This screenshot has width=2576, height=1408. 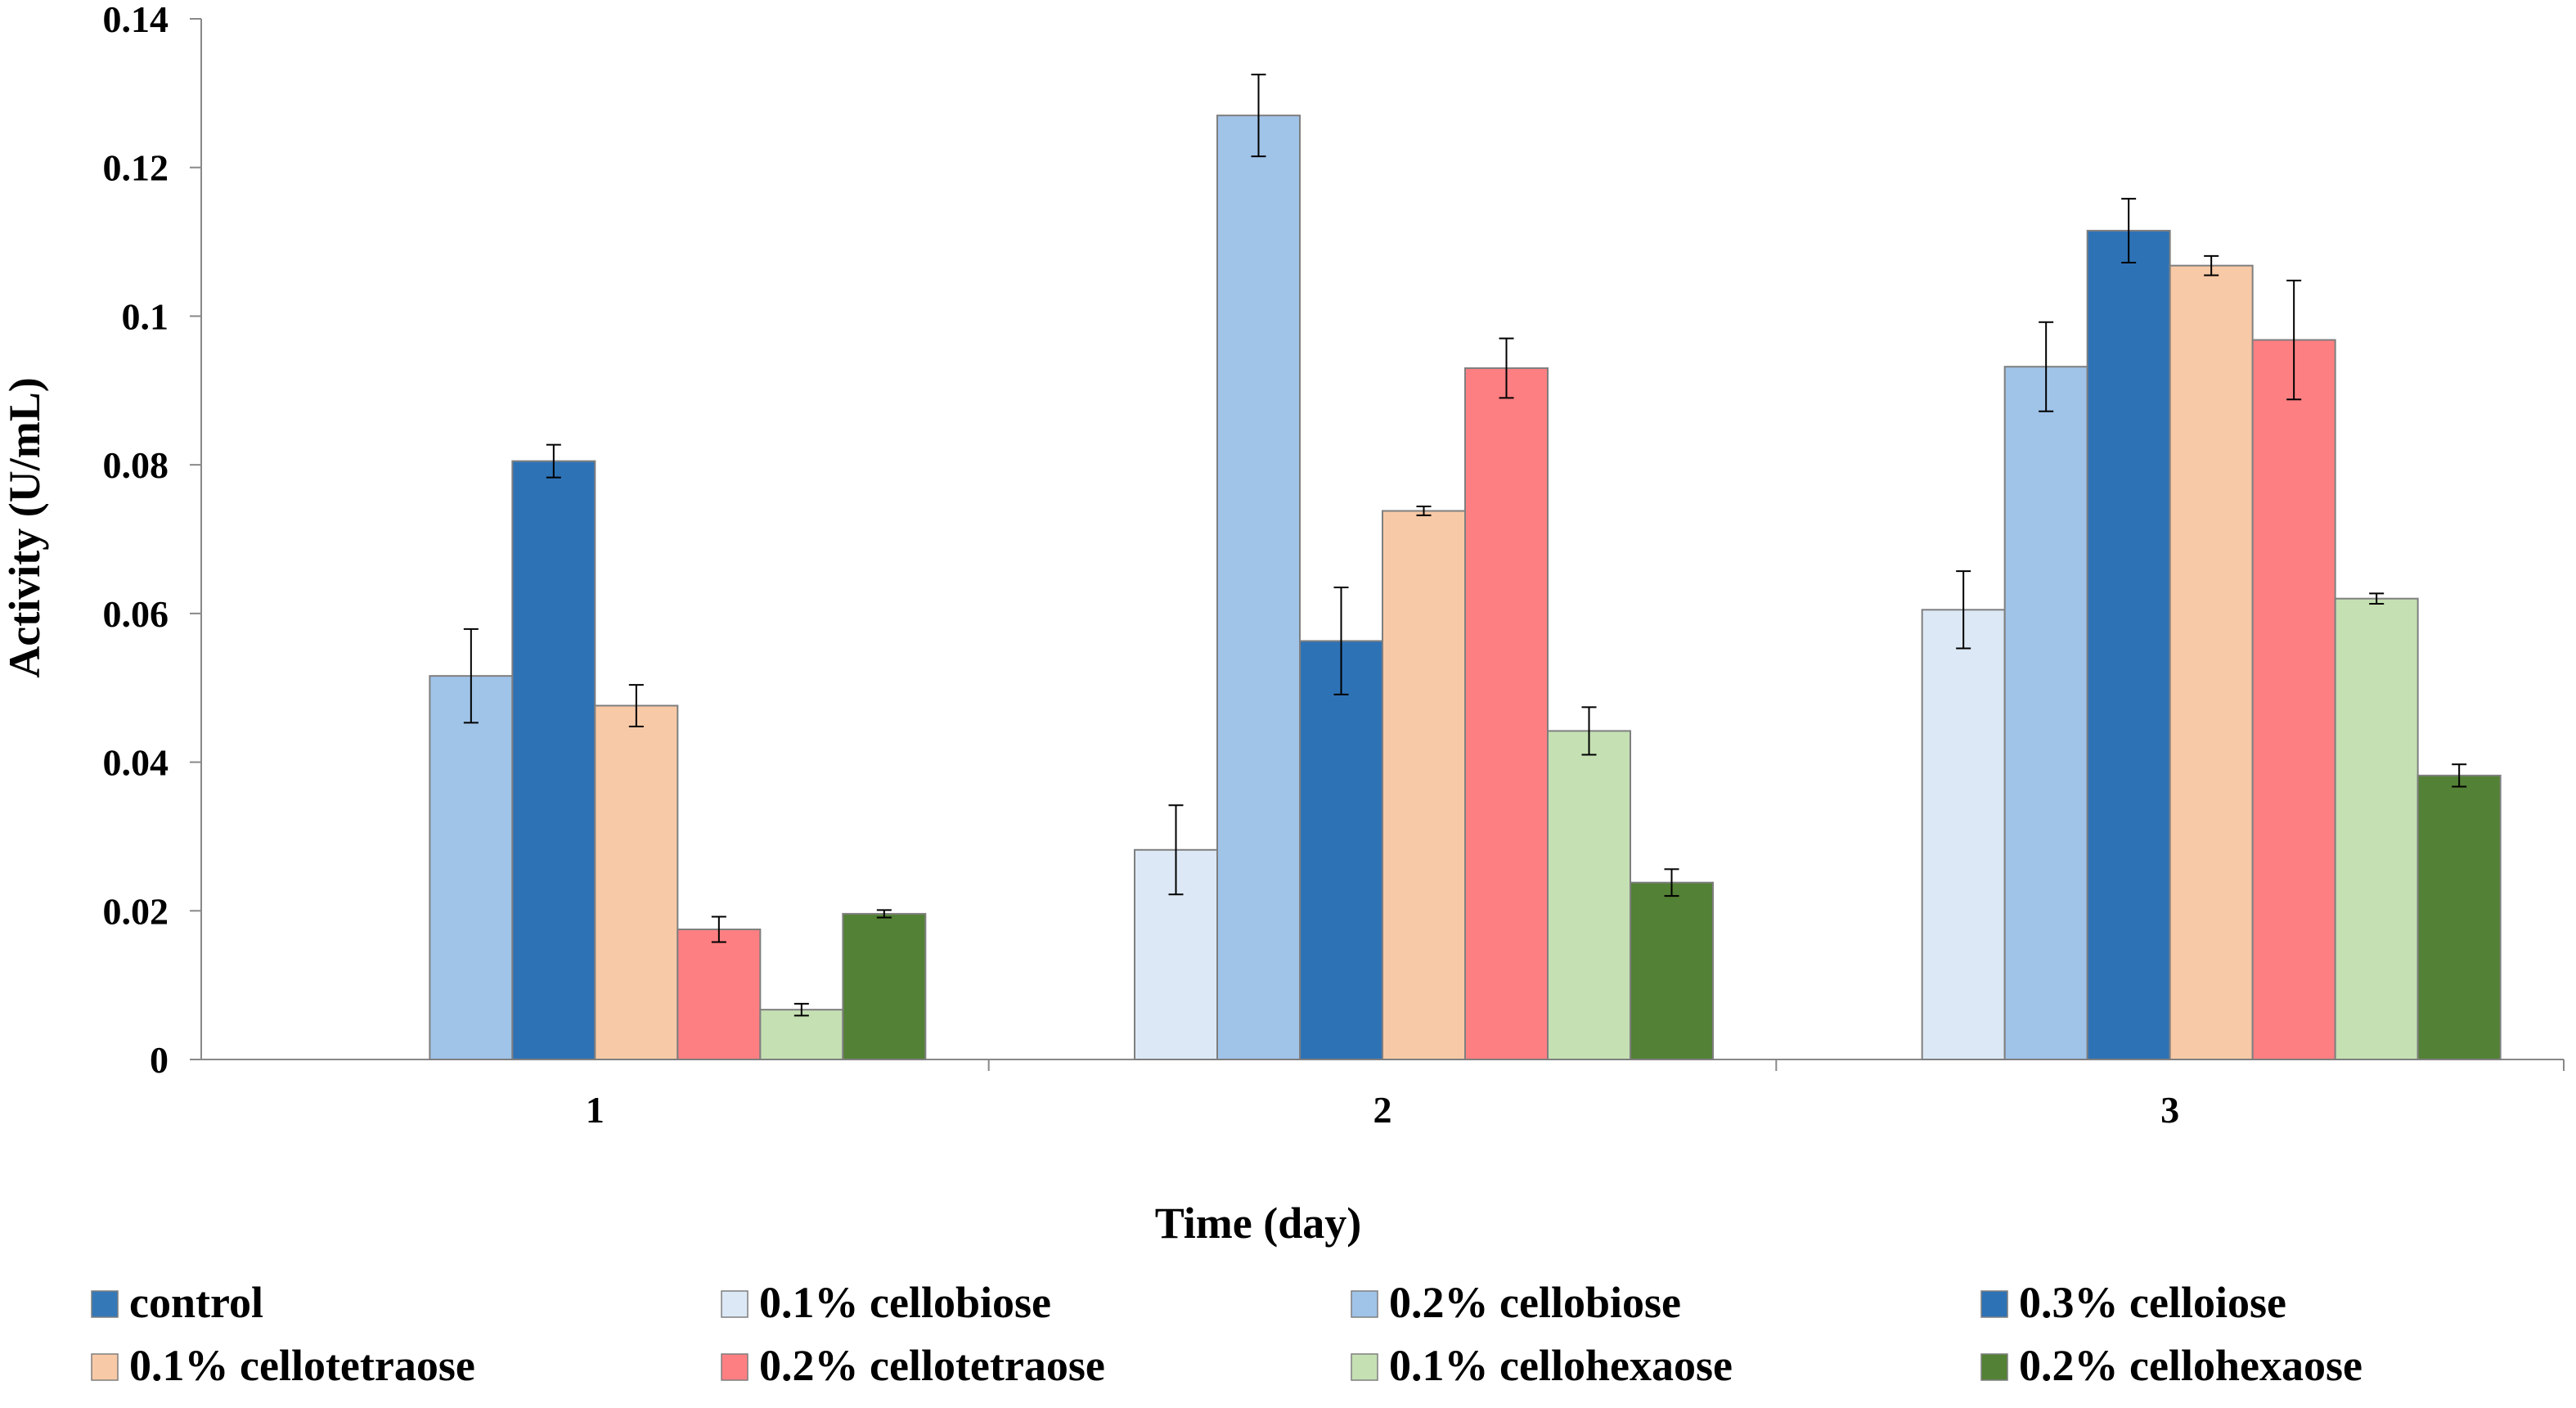 I want to click on y-tick-label: 0.12, so click(x=136, y=168).